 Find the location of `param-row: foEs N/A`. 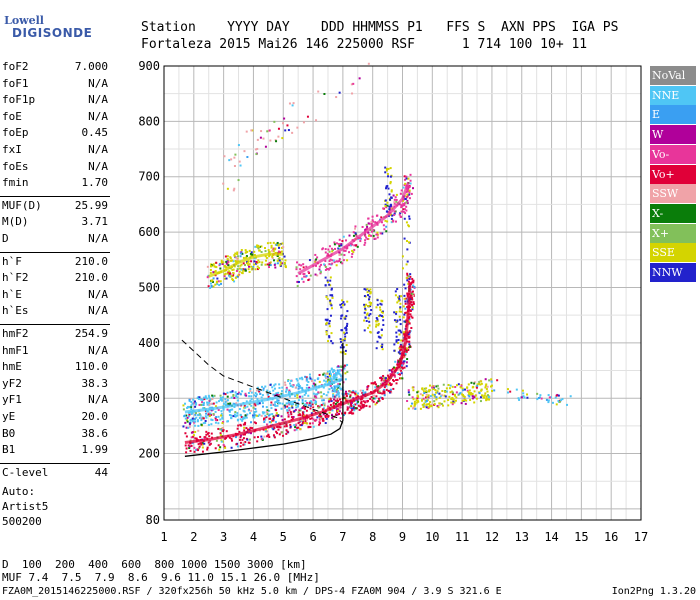

param-row: foEs N/A is located at coordinates (55, 168).